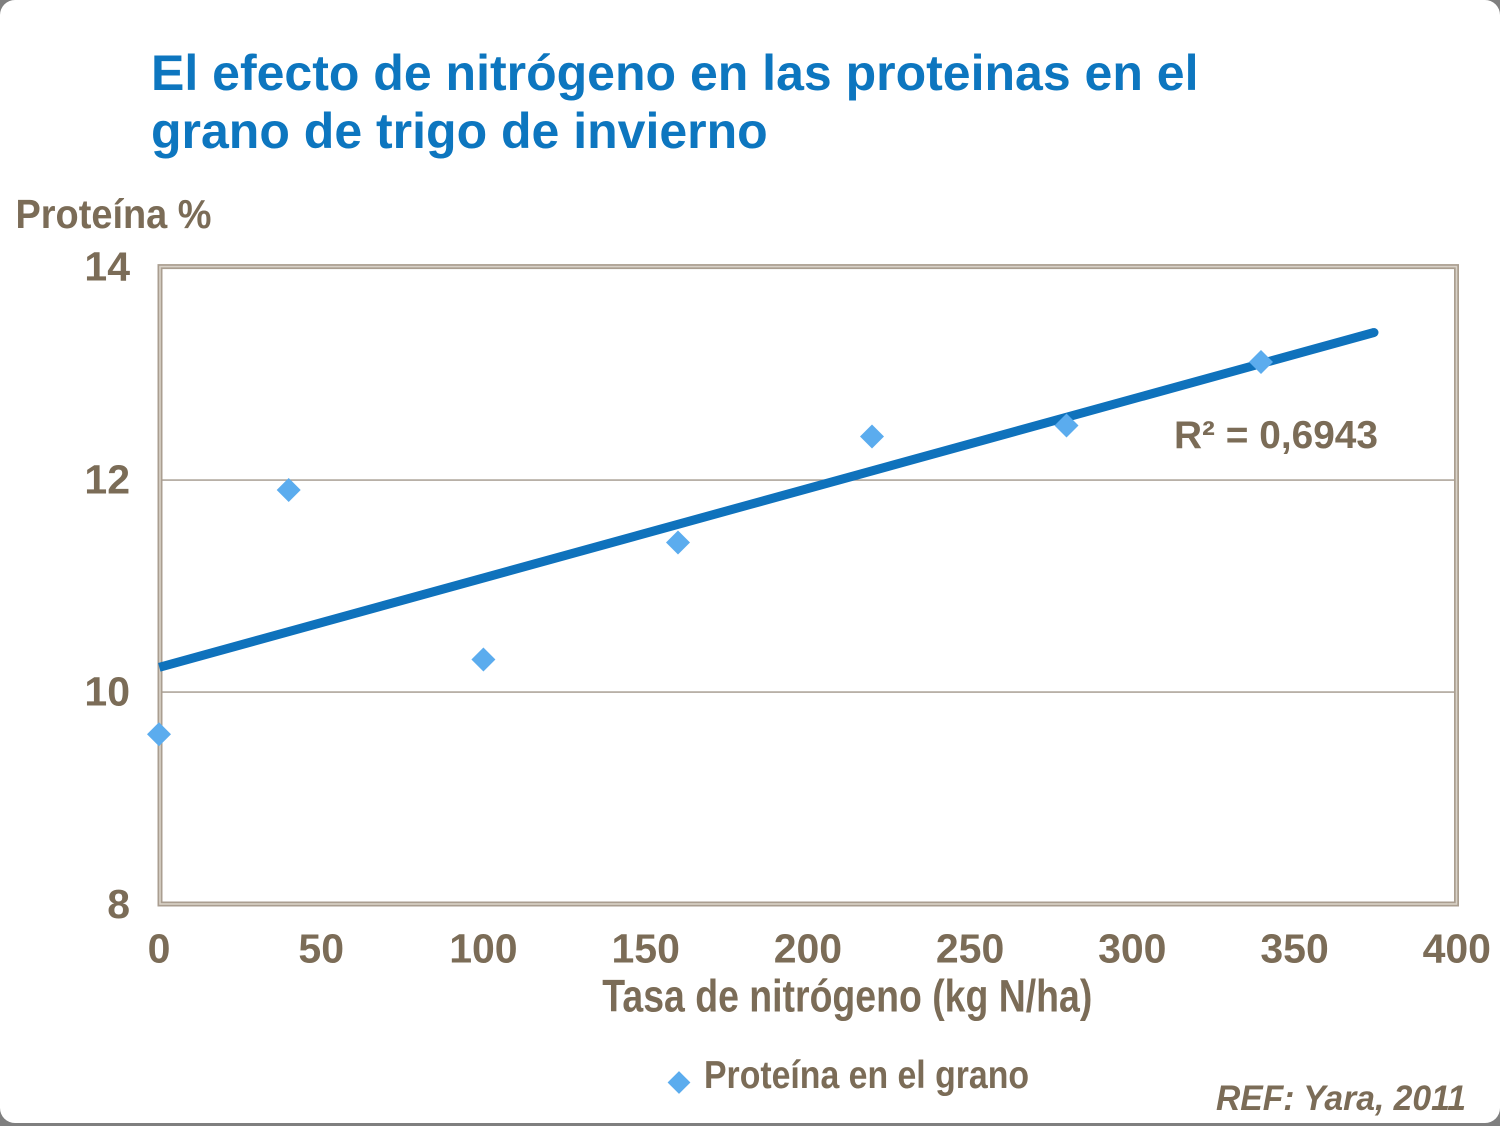  Describe the element at coordinates (1457, 949) in the screenshot. I see `svg-text: 400` at that location.